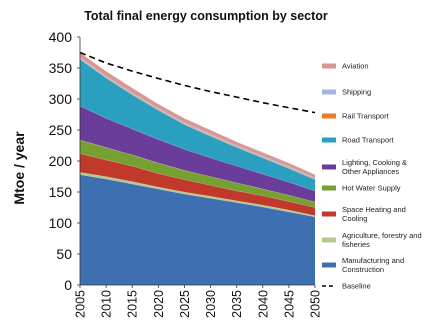 This screenshot has height=331, width=431. I want to click on legend-label: Manufacturing and, so click(373, 260).